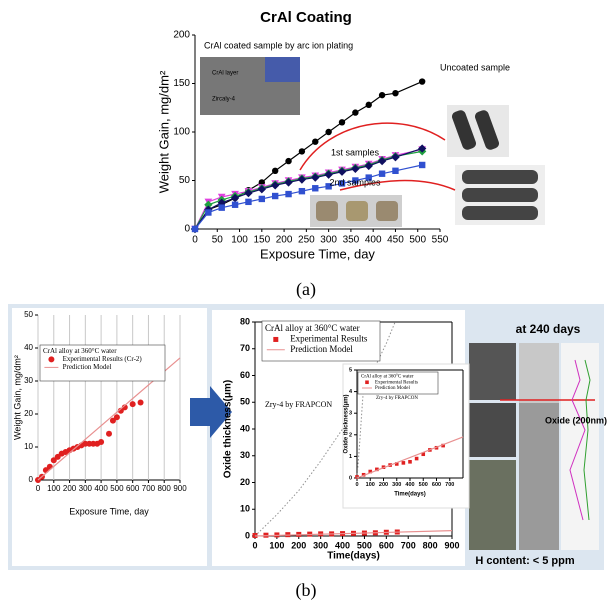  Describe the element at coordinates (351, 392) in the screenshot. I see `y-tick-label: 4` at that location.